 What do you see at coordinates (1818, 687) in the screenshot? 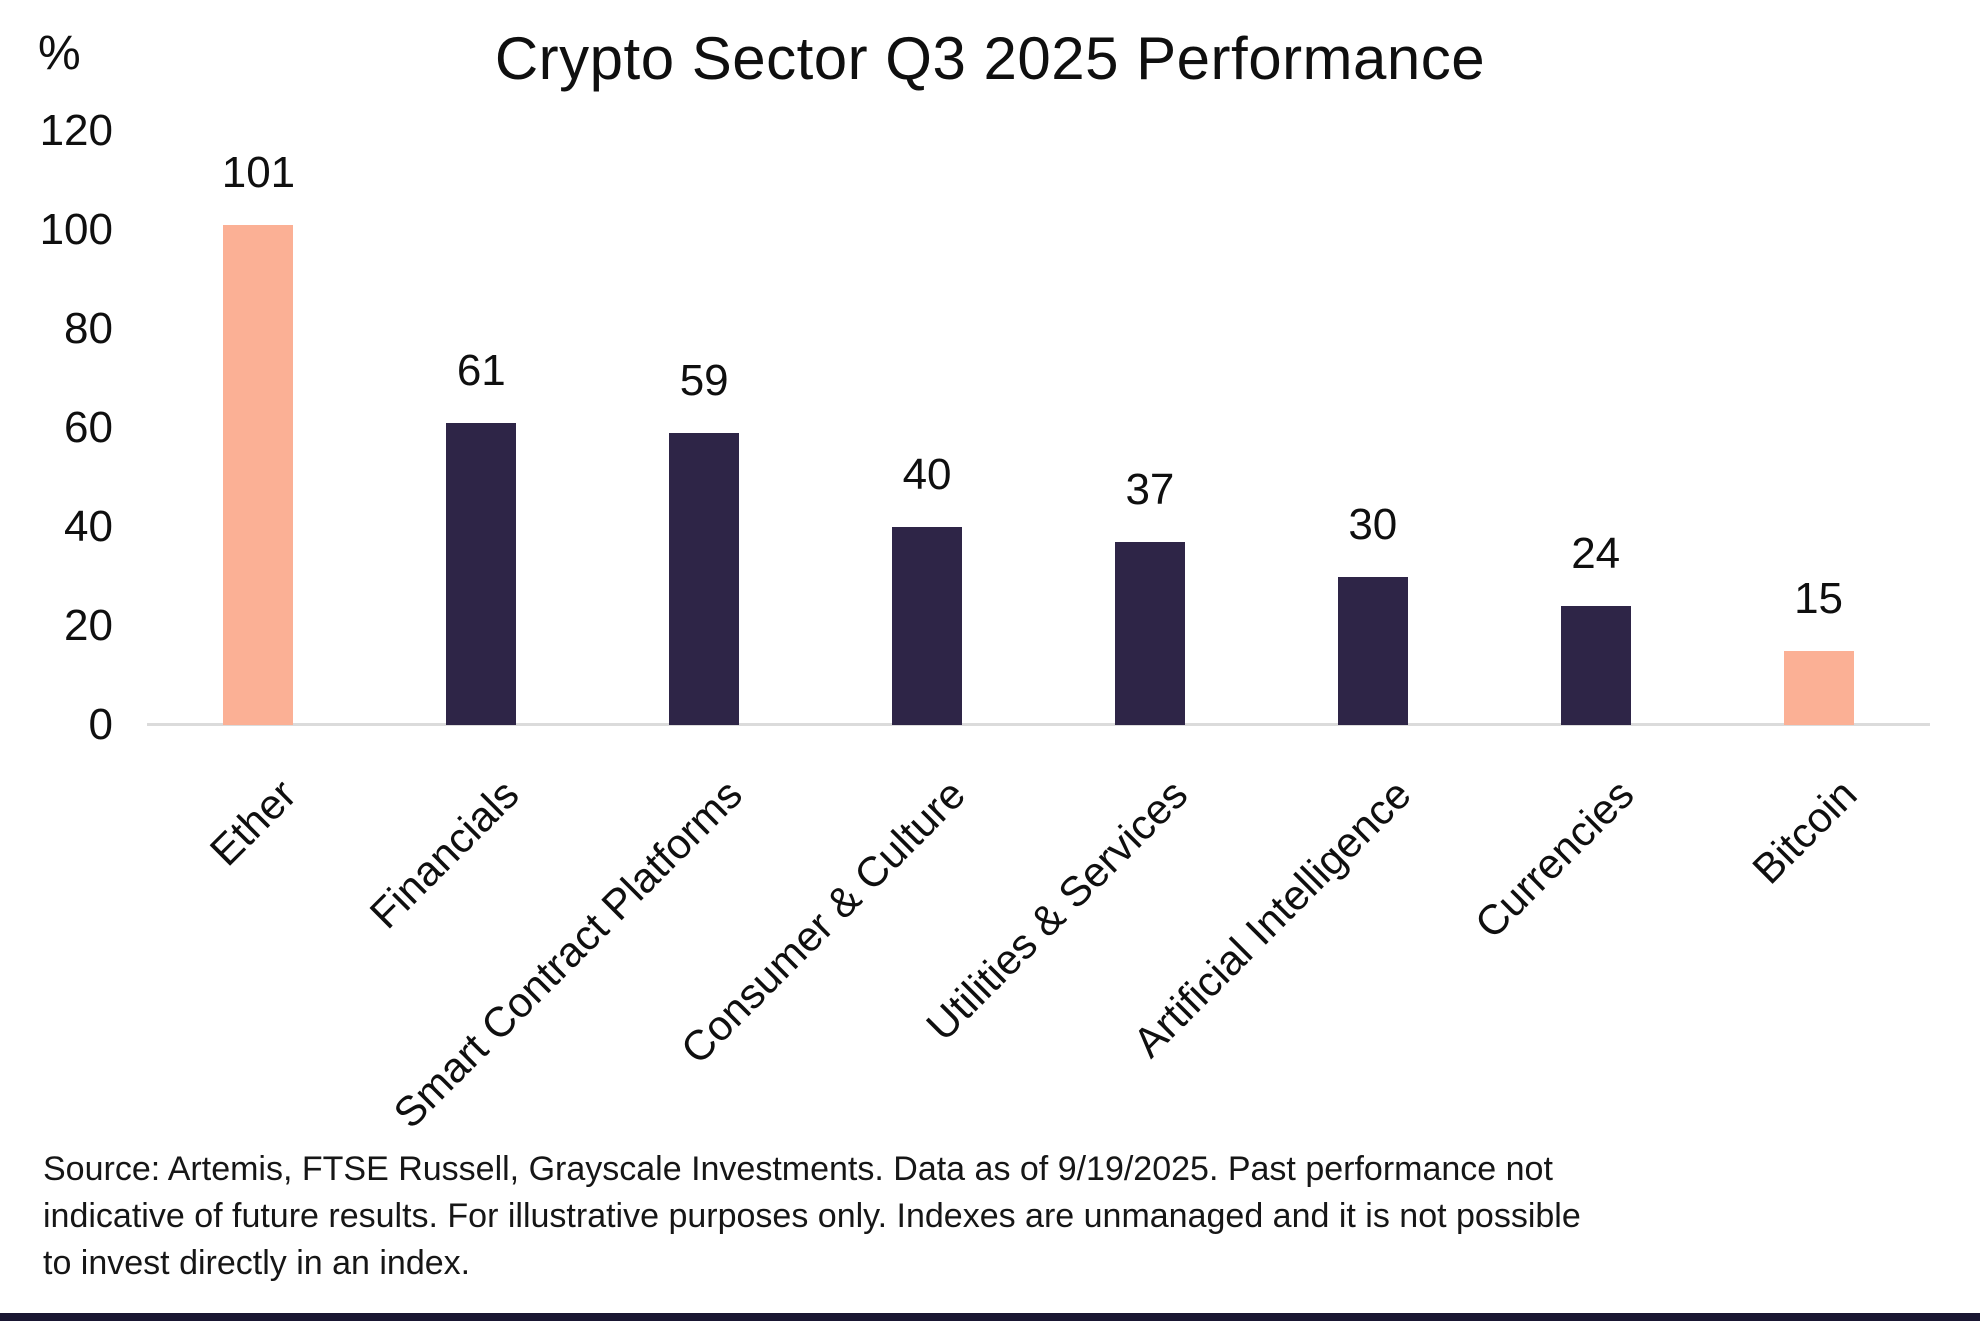
I see `bar-bitcoin` at bounding box center [1818, 687].